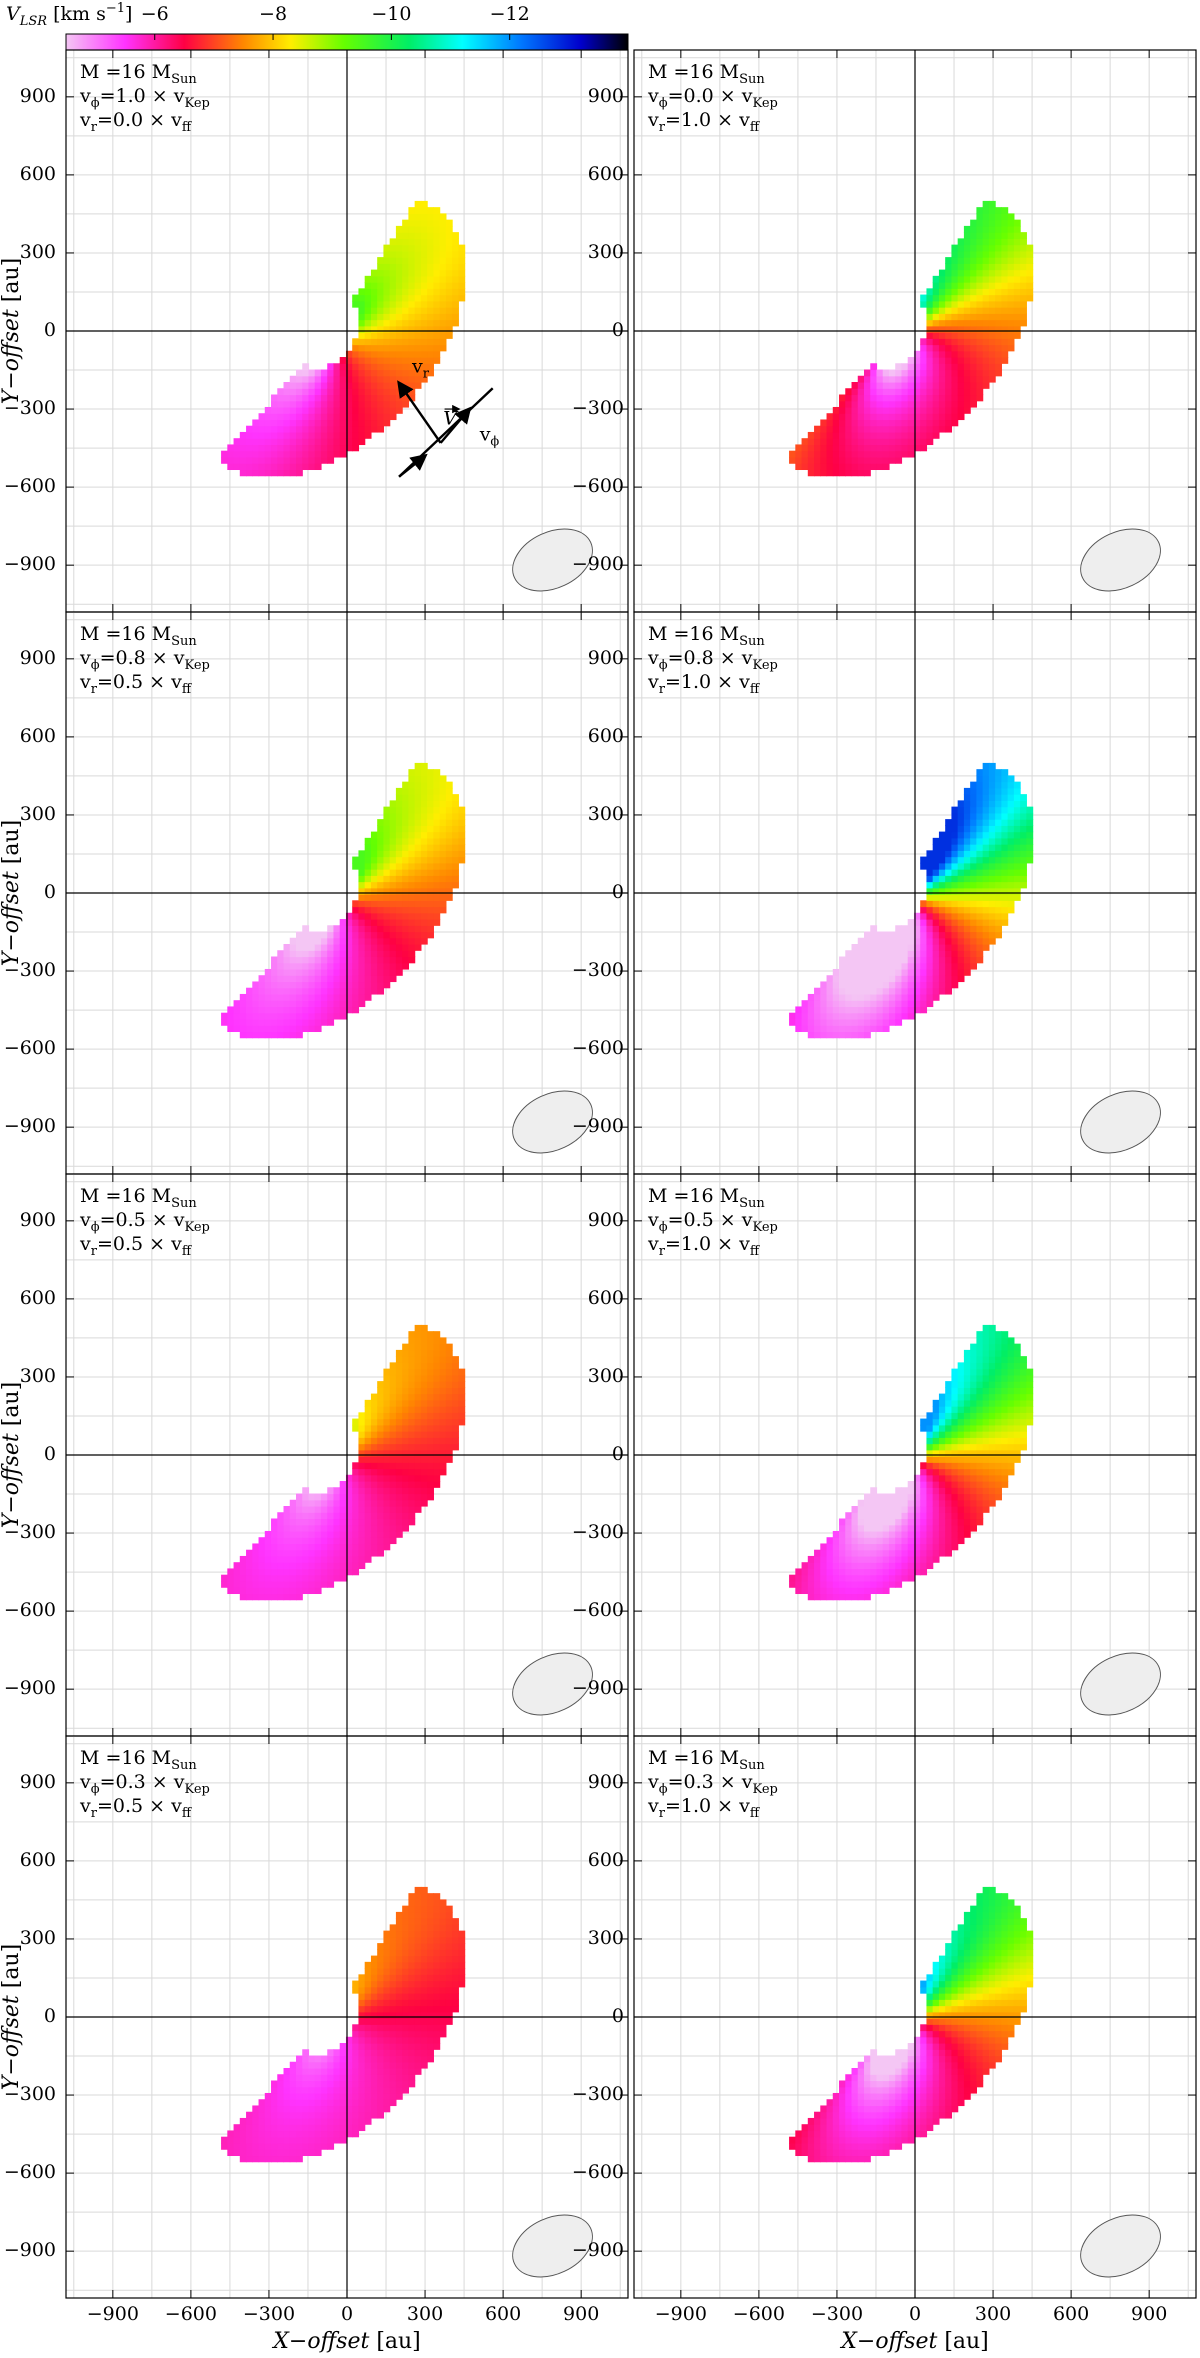  What do you see at coordinates (455, 425) in the screenshot?
I see `vphi-arrow` at bounding box center [455, 425].